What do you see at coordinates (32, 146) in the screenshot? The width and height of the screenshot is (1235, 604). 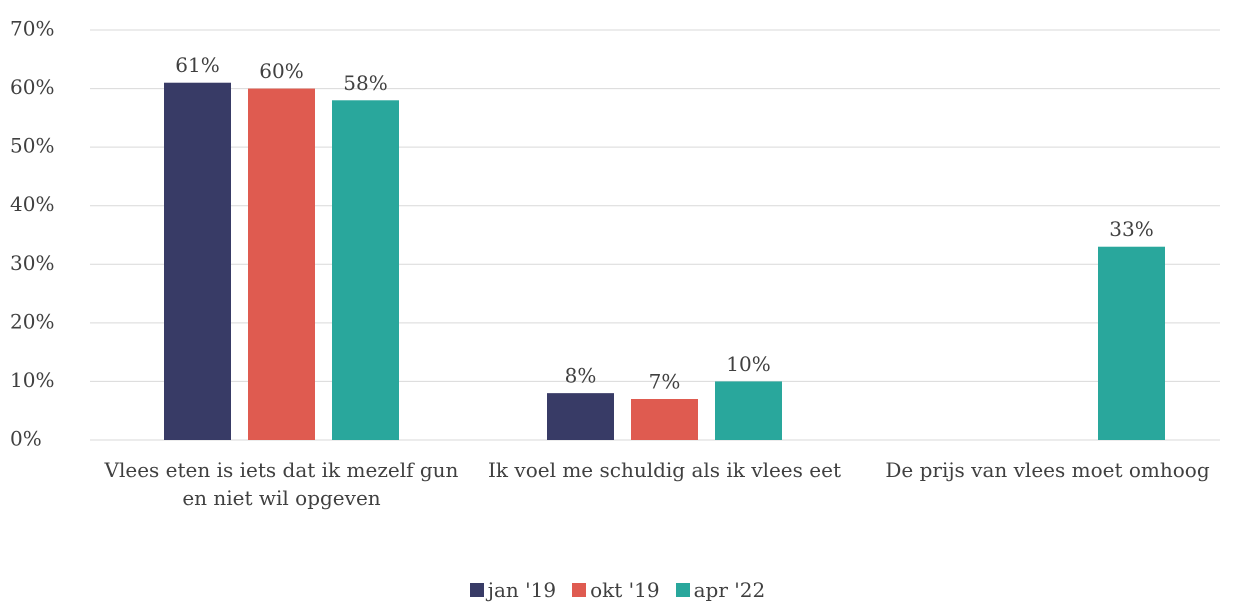 I see `y-tick-label: 50%` at bounding box center [32, 146].